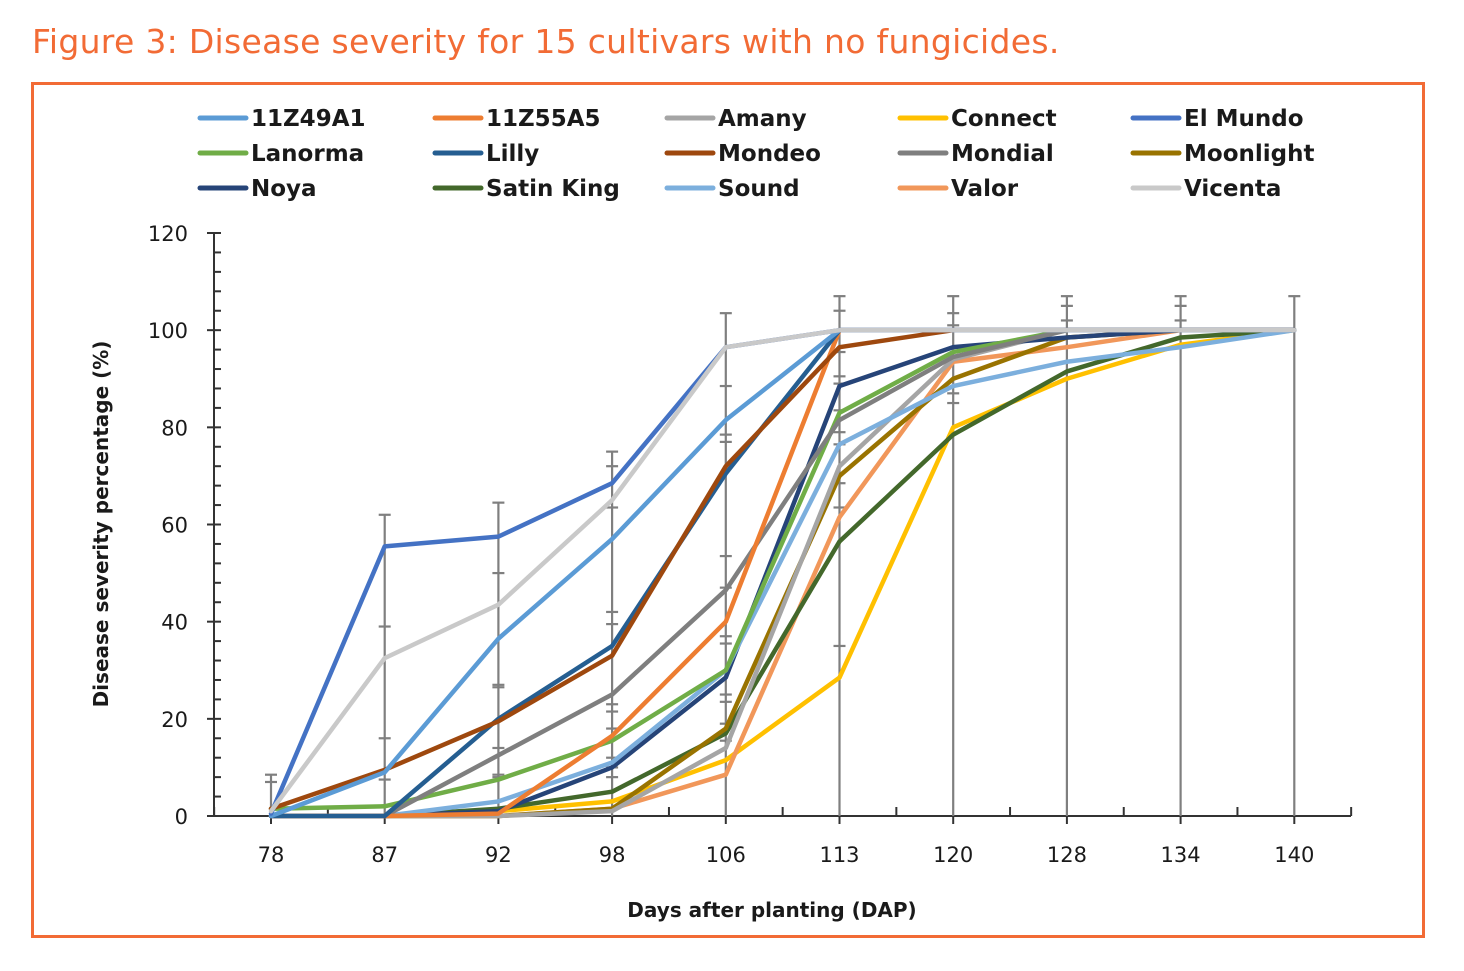 The height and width of the screenshot is (971, 1464). What do you see at coordinates (726, 855) in the screenshot?
I see `x-tick-label: 106` at bounding box center [726, 855].